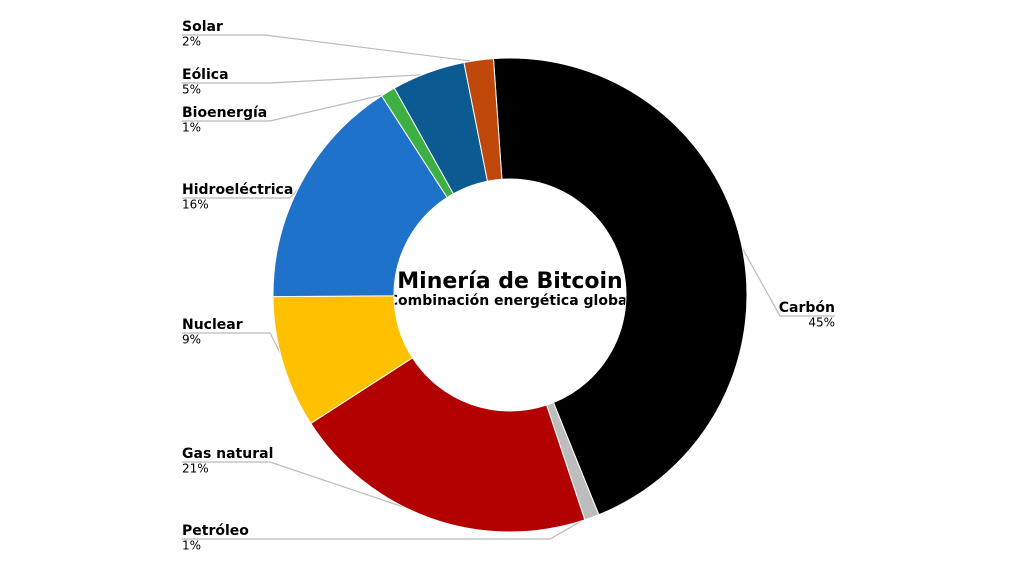  Describe the element at coordinates (237, 190) in the screenshot. I see `legend-label: Hidroeléctrica` at that location.